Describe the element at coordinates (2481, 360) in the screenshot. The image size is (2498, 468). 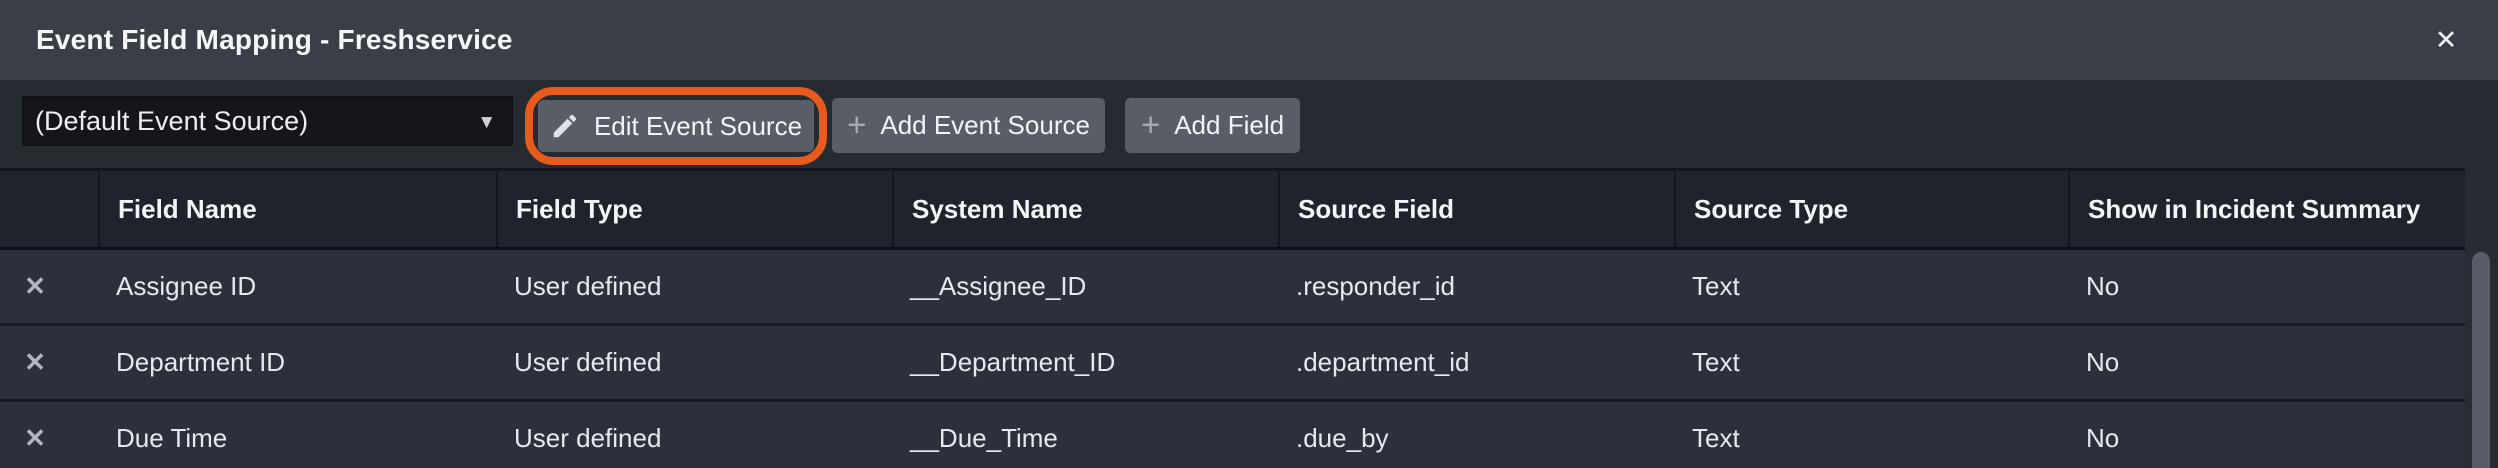
I see `scrollbar-thumb` at that location.